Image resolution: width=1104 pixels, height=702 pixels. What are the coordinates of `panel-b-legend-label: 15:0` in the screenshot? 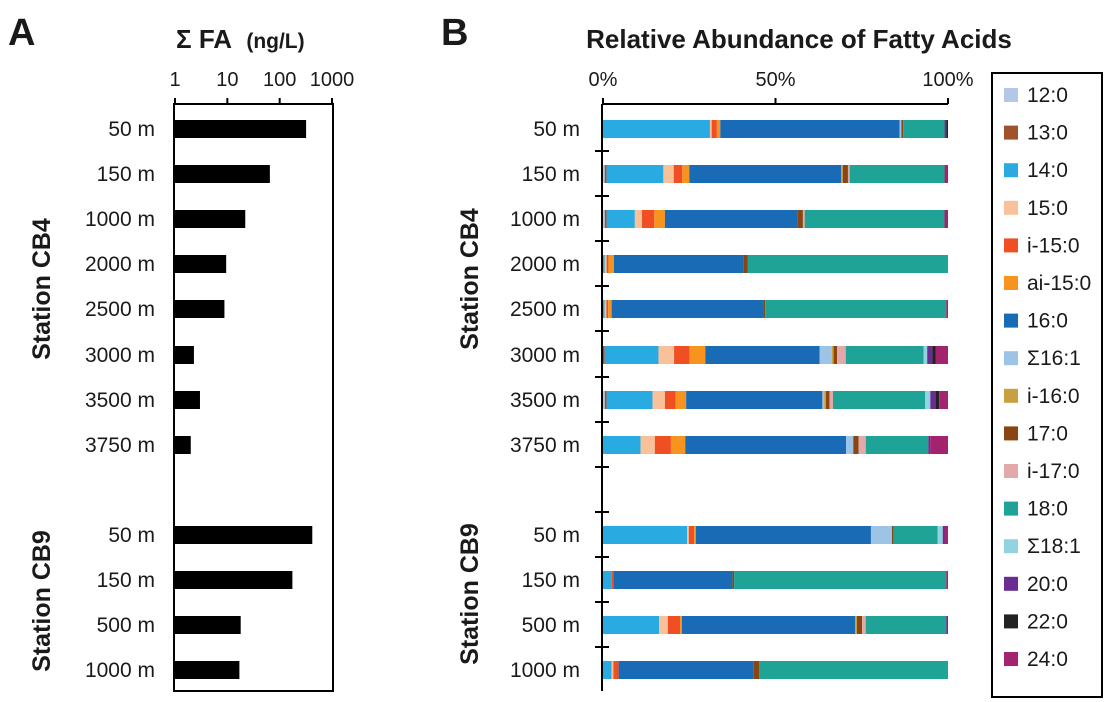 It's located at (1047, 208).